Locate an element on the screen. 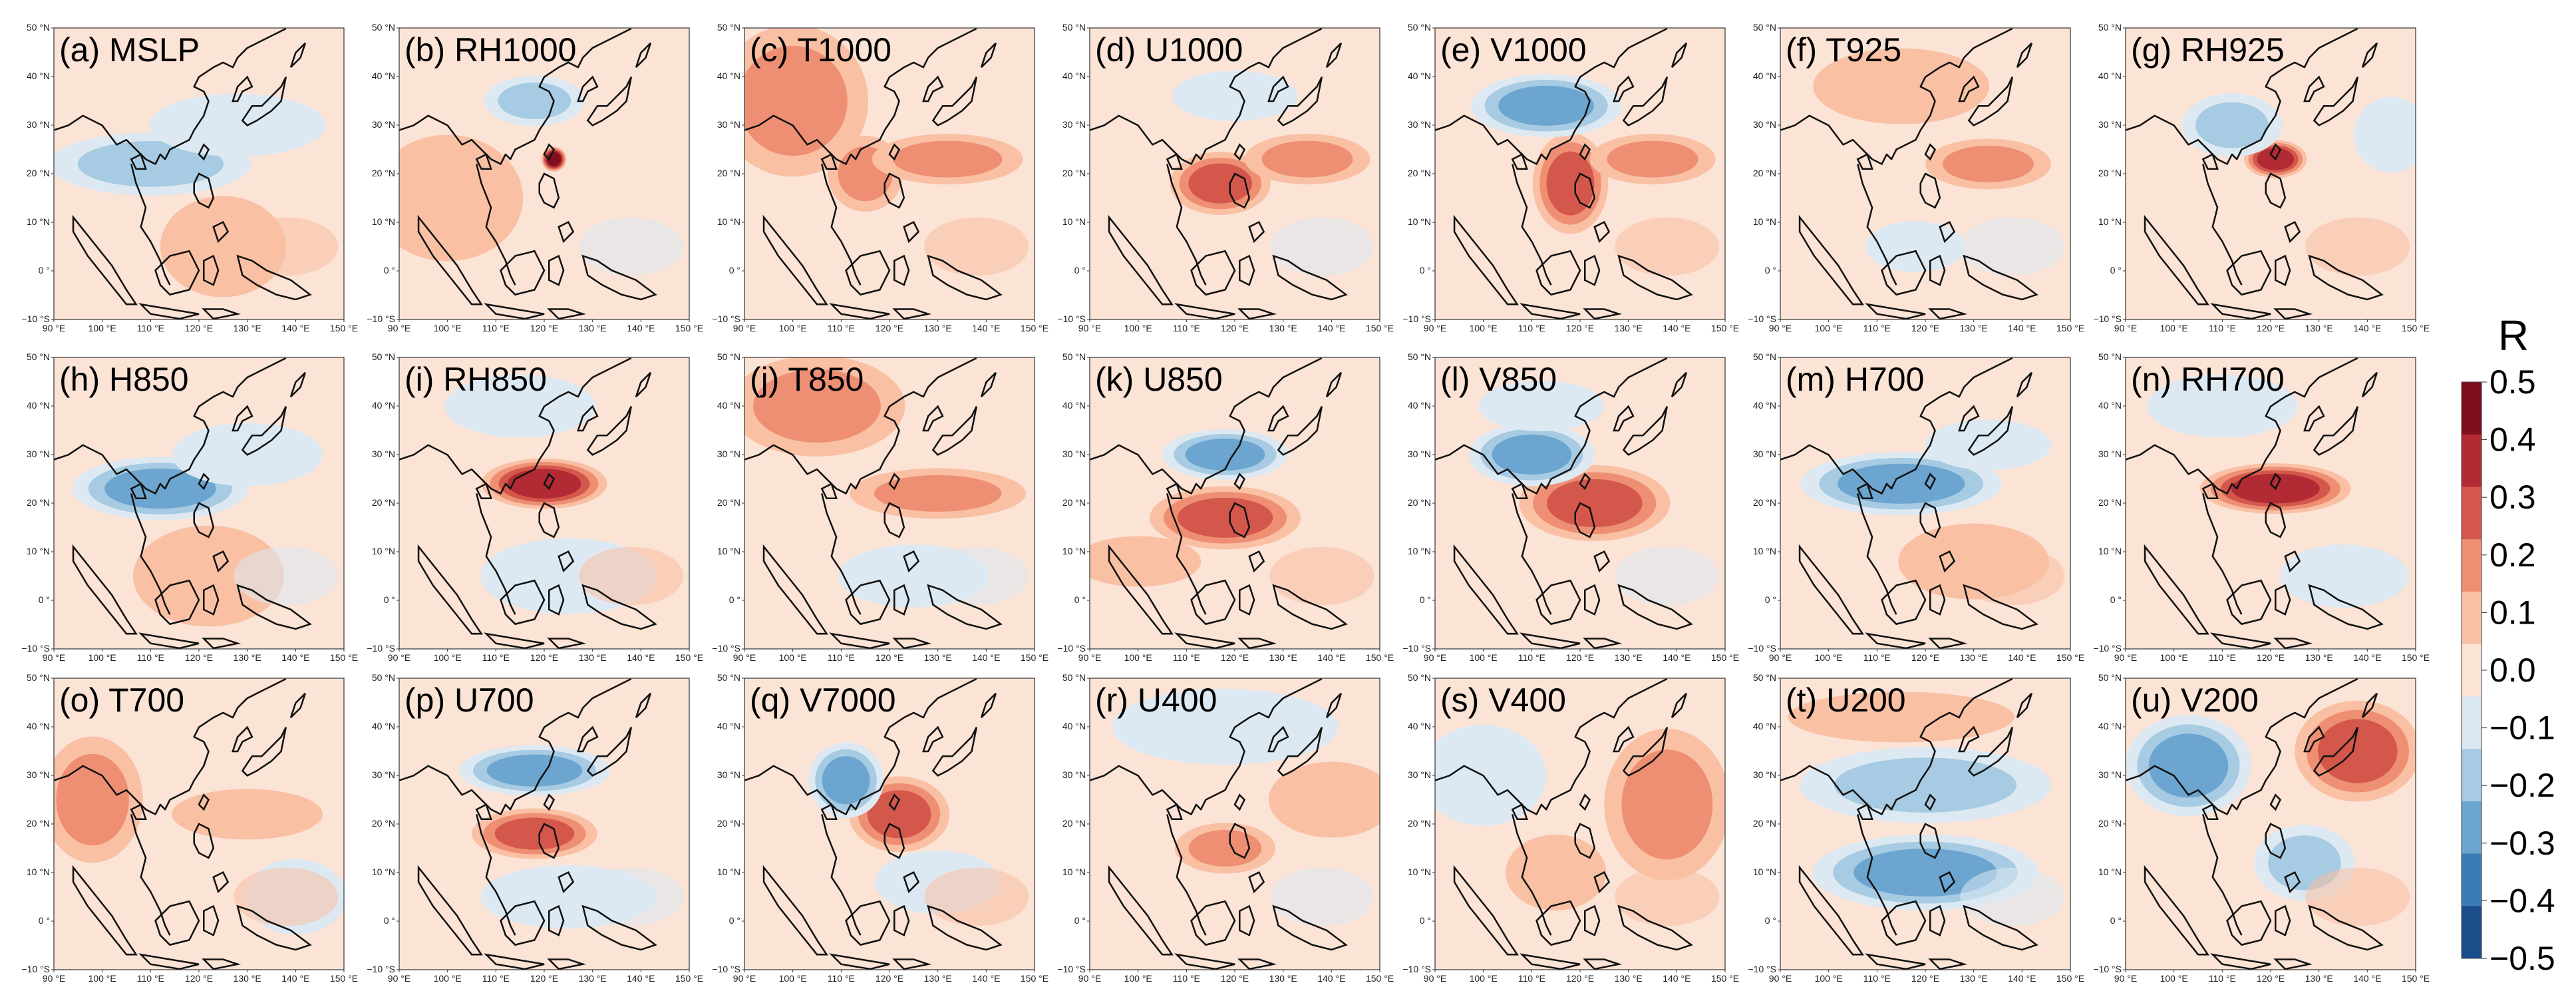 The width and height of the screenshot is (2576, 997). colorbar-tick-label: 0.4 is located at coordinates (2513, 440).